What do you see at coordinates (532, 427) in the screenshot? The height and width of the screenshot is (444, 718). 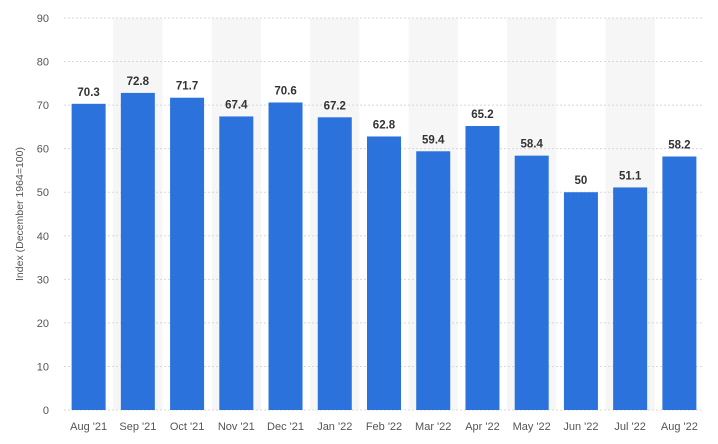 I see `x-tick-label: May '22` at bounding box center [532, 427].